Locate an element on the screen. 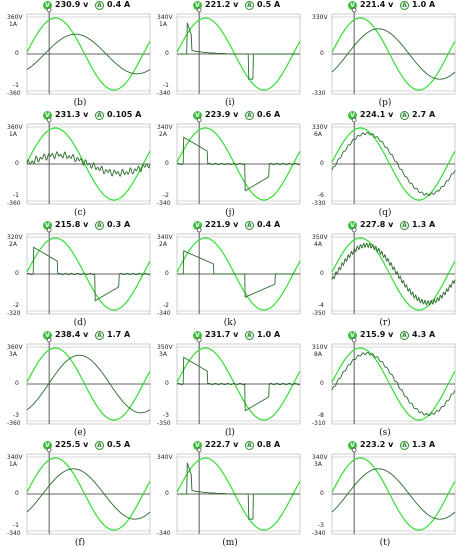 This screenshot has height=550, width=465. panel-caption: (r) is located at coordinates (385, 323).